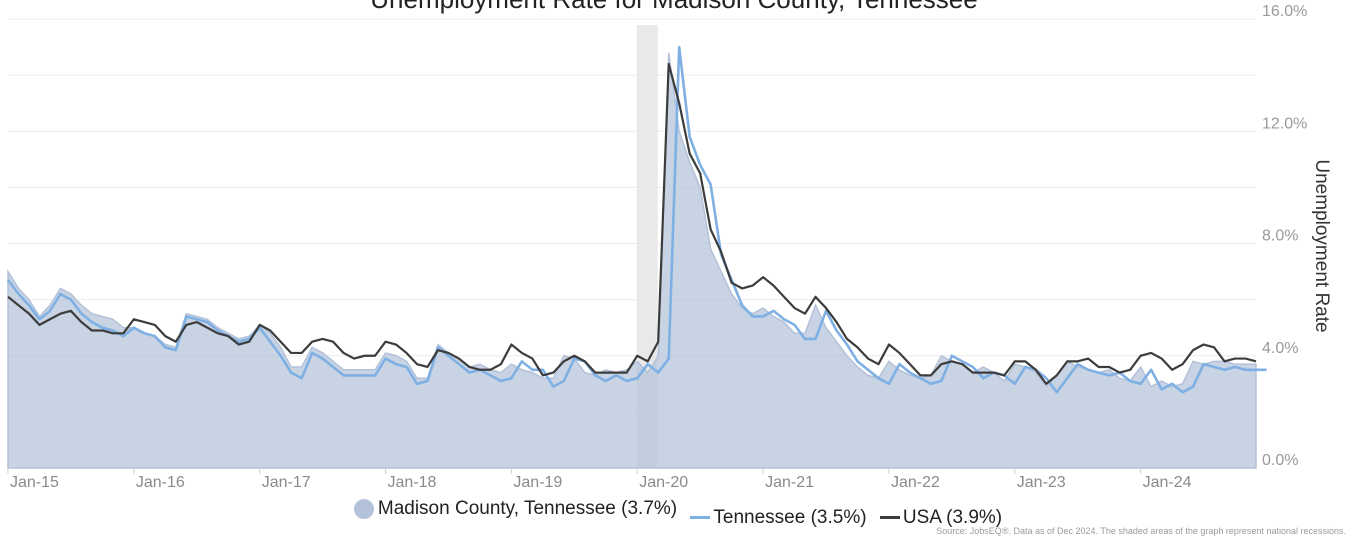 The width and height of the screenshot is (1356, 538). I want to click on x-tick-label: Jan-18, so click(412, 482).